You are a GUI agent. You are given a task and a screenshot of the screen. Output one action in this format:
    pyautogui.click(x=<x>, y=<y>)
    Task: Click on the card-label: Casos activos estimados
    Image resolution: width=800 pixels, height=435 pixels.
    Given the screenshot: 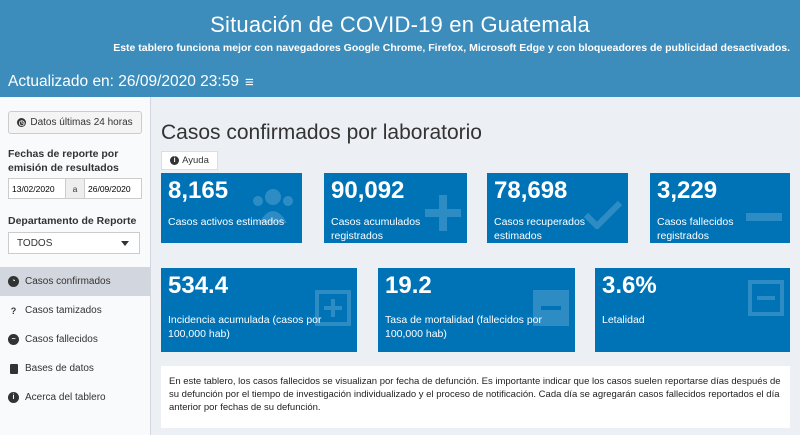 What is the action you would take?
    pyautogui.click(x=226, y=222)
    